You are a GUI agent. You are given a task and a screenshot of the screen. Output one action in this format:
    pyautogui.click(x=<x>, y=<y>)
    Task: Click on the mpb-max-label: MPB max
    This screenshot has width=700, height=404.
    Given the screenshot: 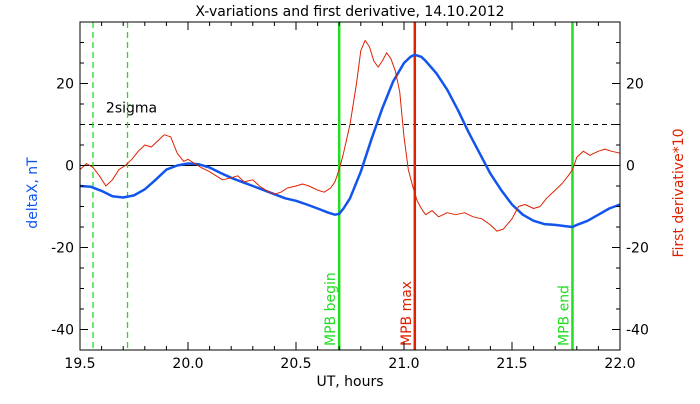 What is the action you would take?
    pyautogui.click(x=407, y=313)
    